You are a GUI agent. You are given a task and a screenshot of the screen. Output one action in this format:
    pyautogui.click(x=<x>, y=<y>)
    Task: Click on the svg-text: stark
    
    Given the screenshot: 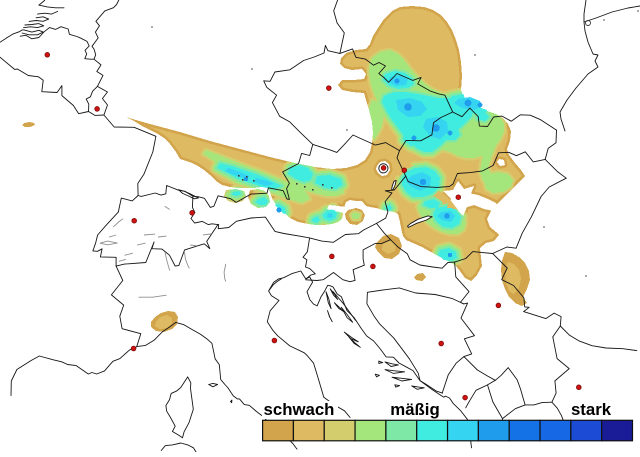 What is the action you would take?
    pyautogui.click(x=591, y=409)
    